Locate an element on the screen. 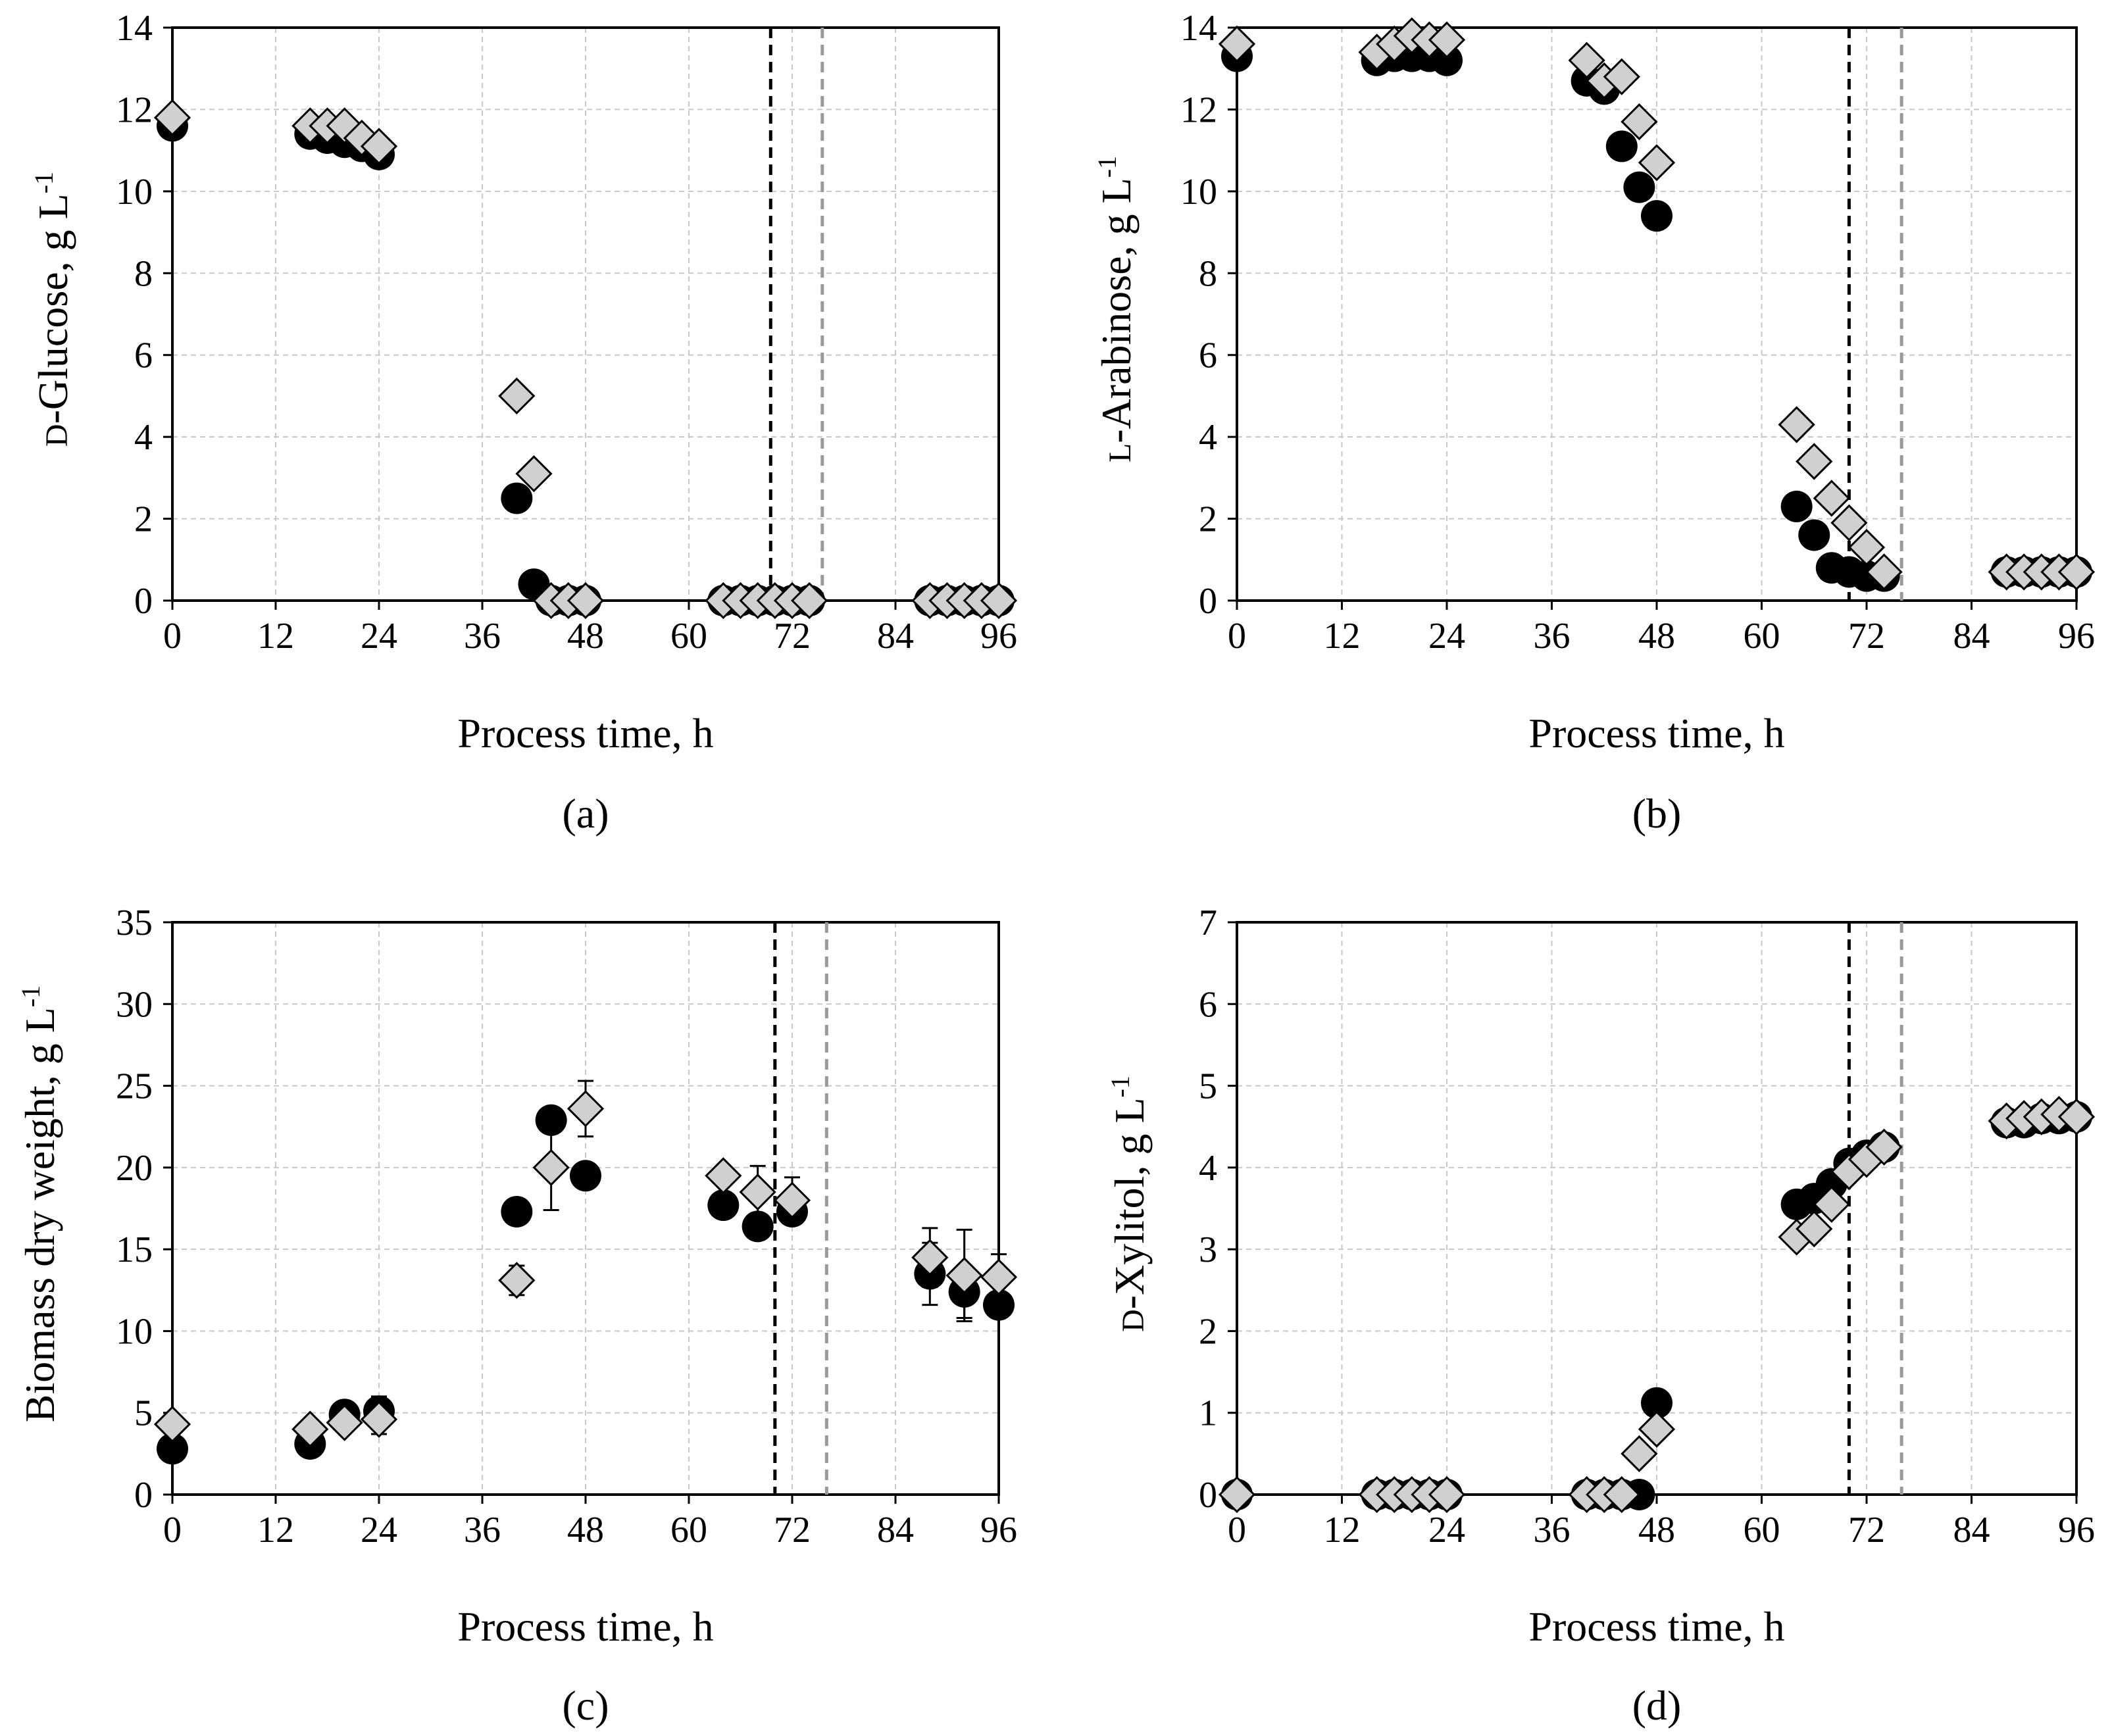  x-tick-label: 84 is located at coordinates (1971, 1530).